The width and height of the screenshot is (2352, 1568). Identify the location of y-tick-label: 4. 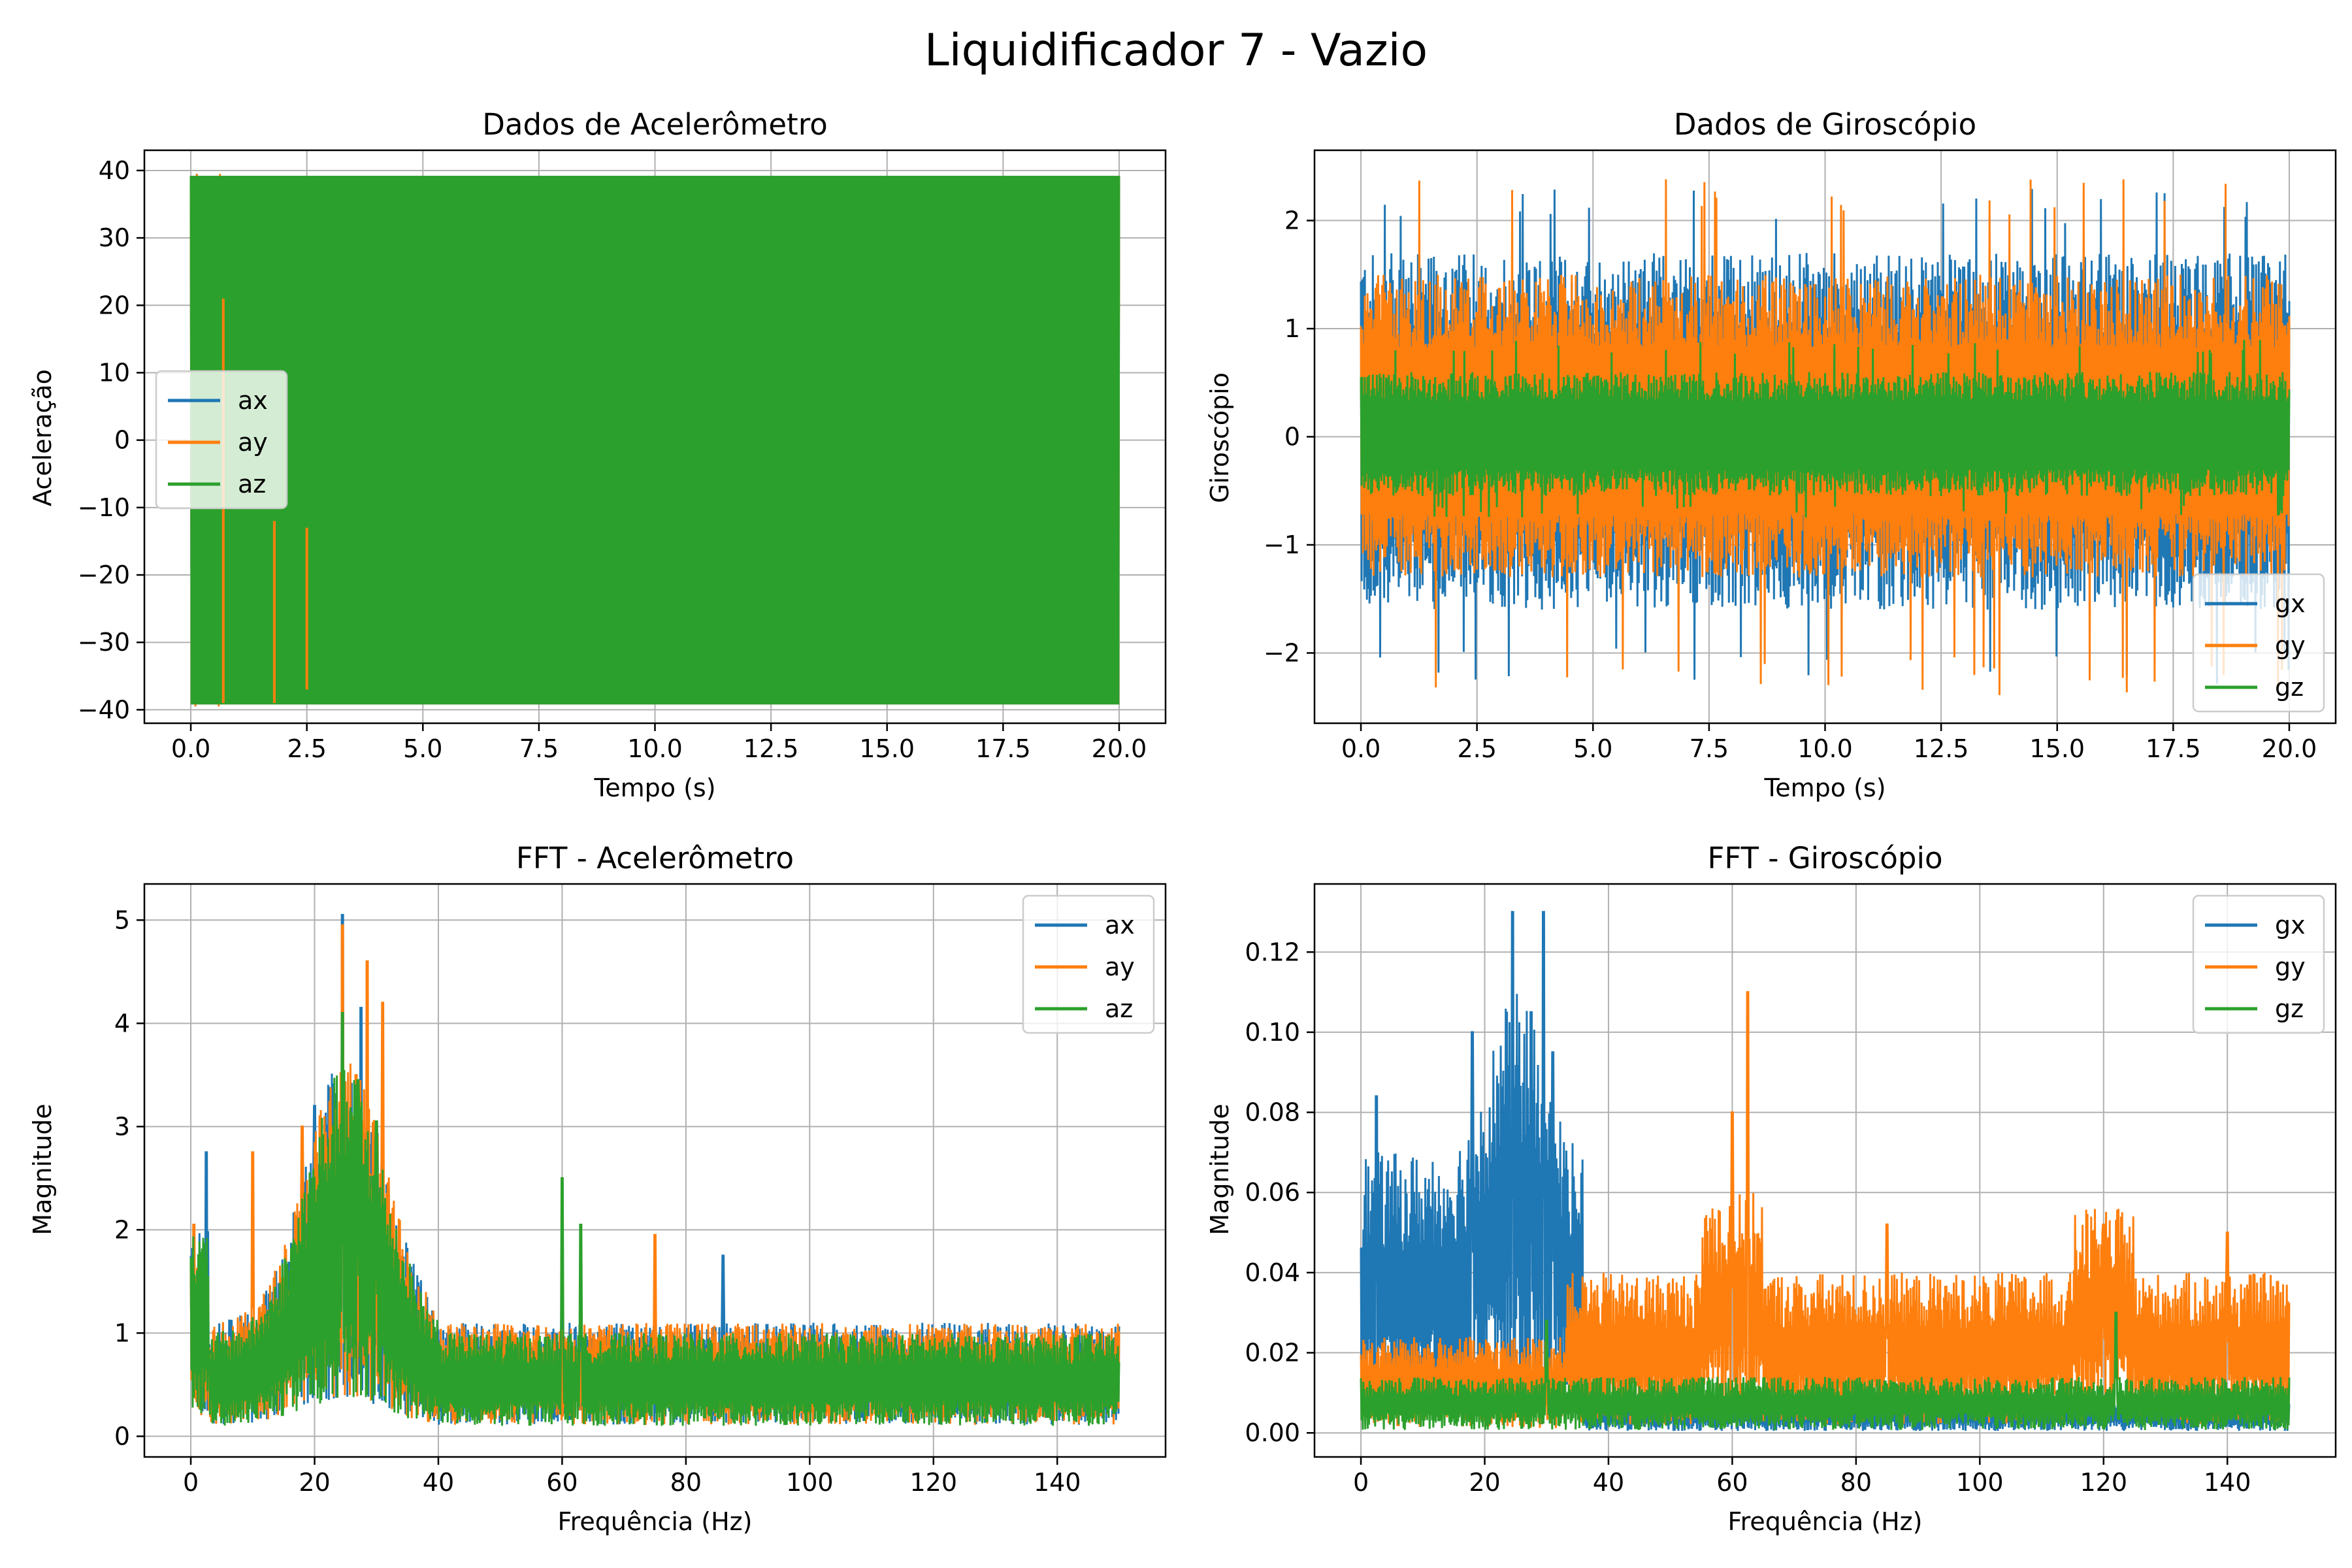
(122, 1023).